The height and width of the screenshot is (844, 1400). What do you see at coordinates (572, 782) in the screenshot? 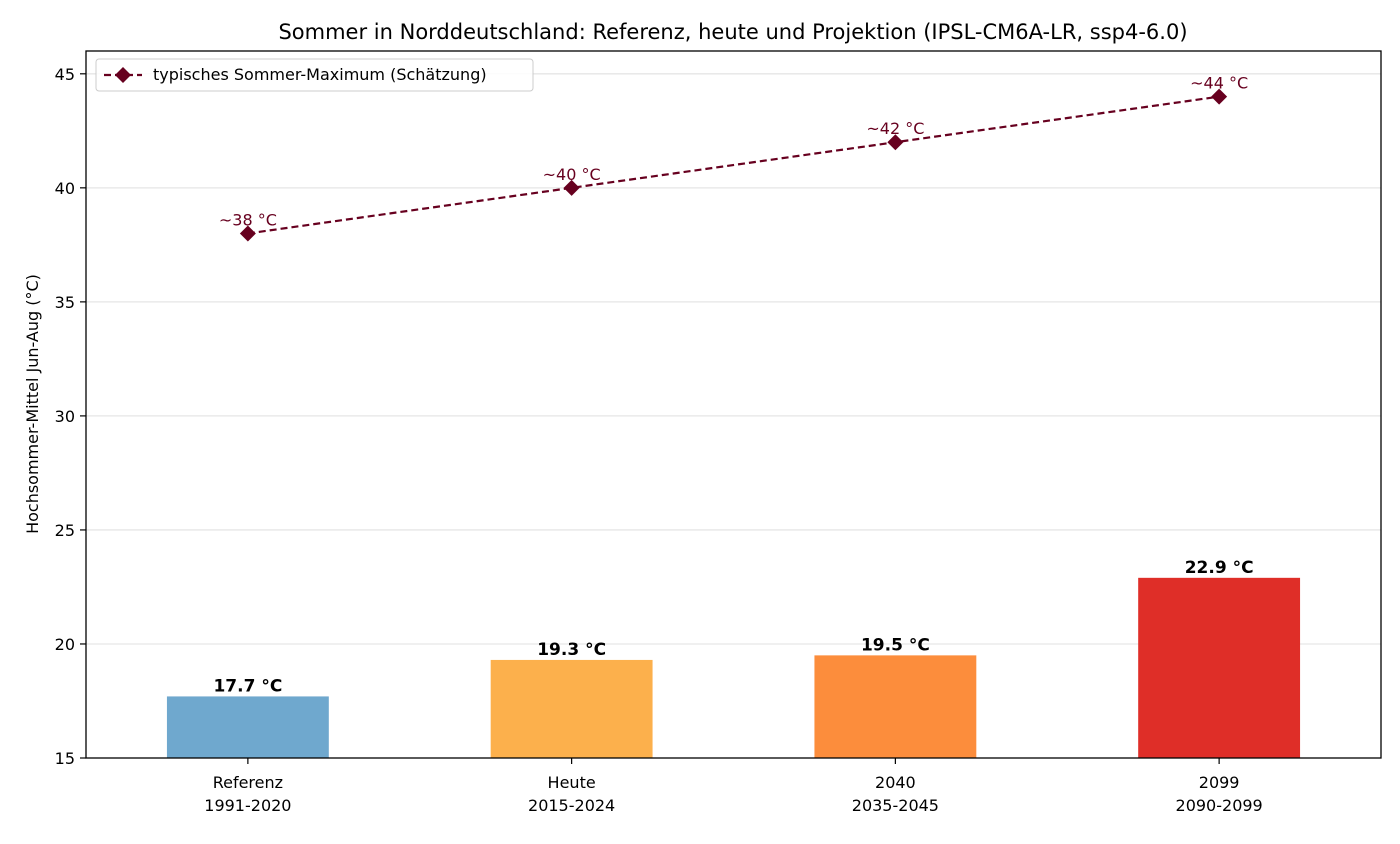
I see `x-tick-label: Heute` at bounding box center [572, 782].